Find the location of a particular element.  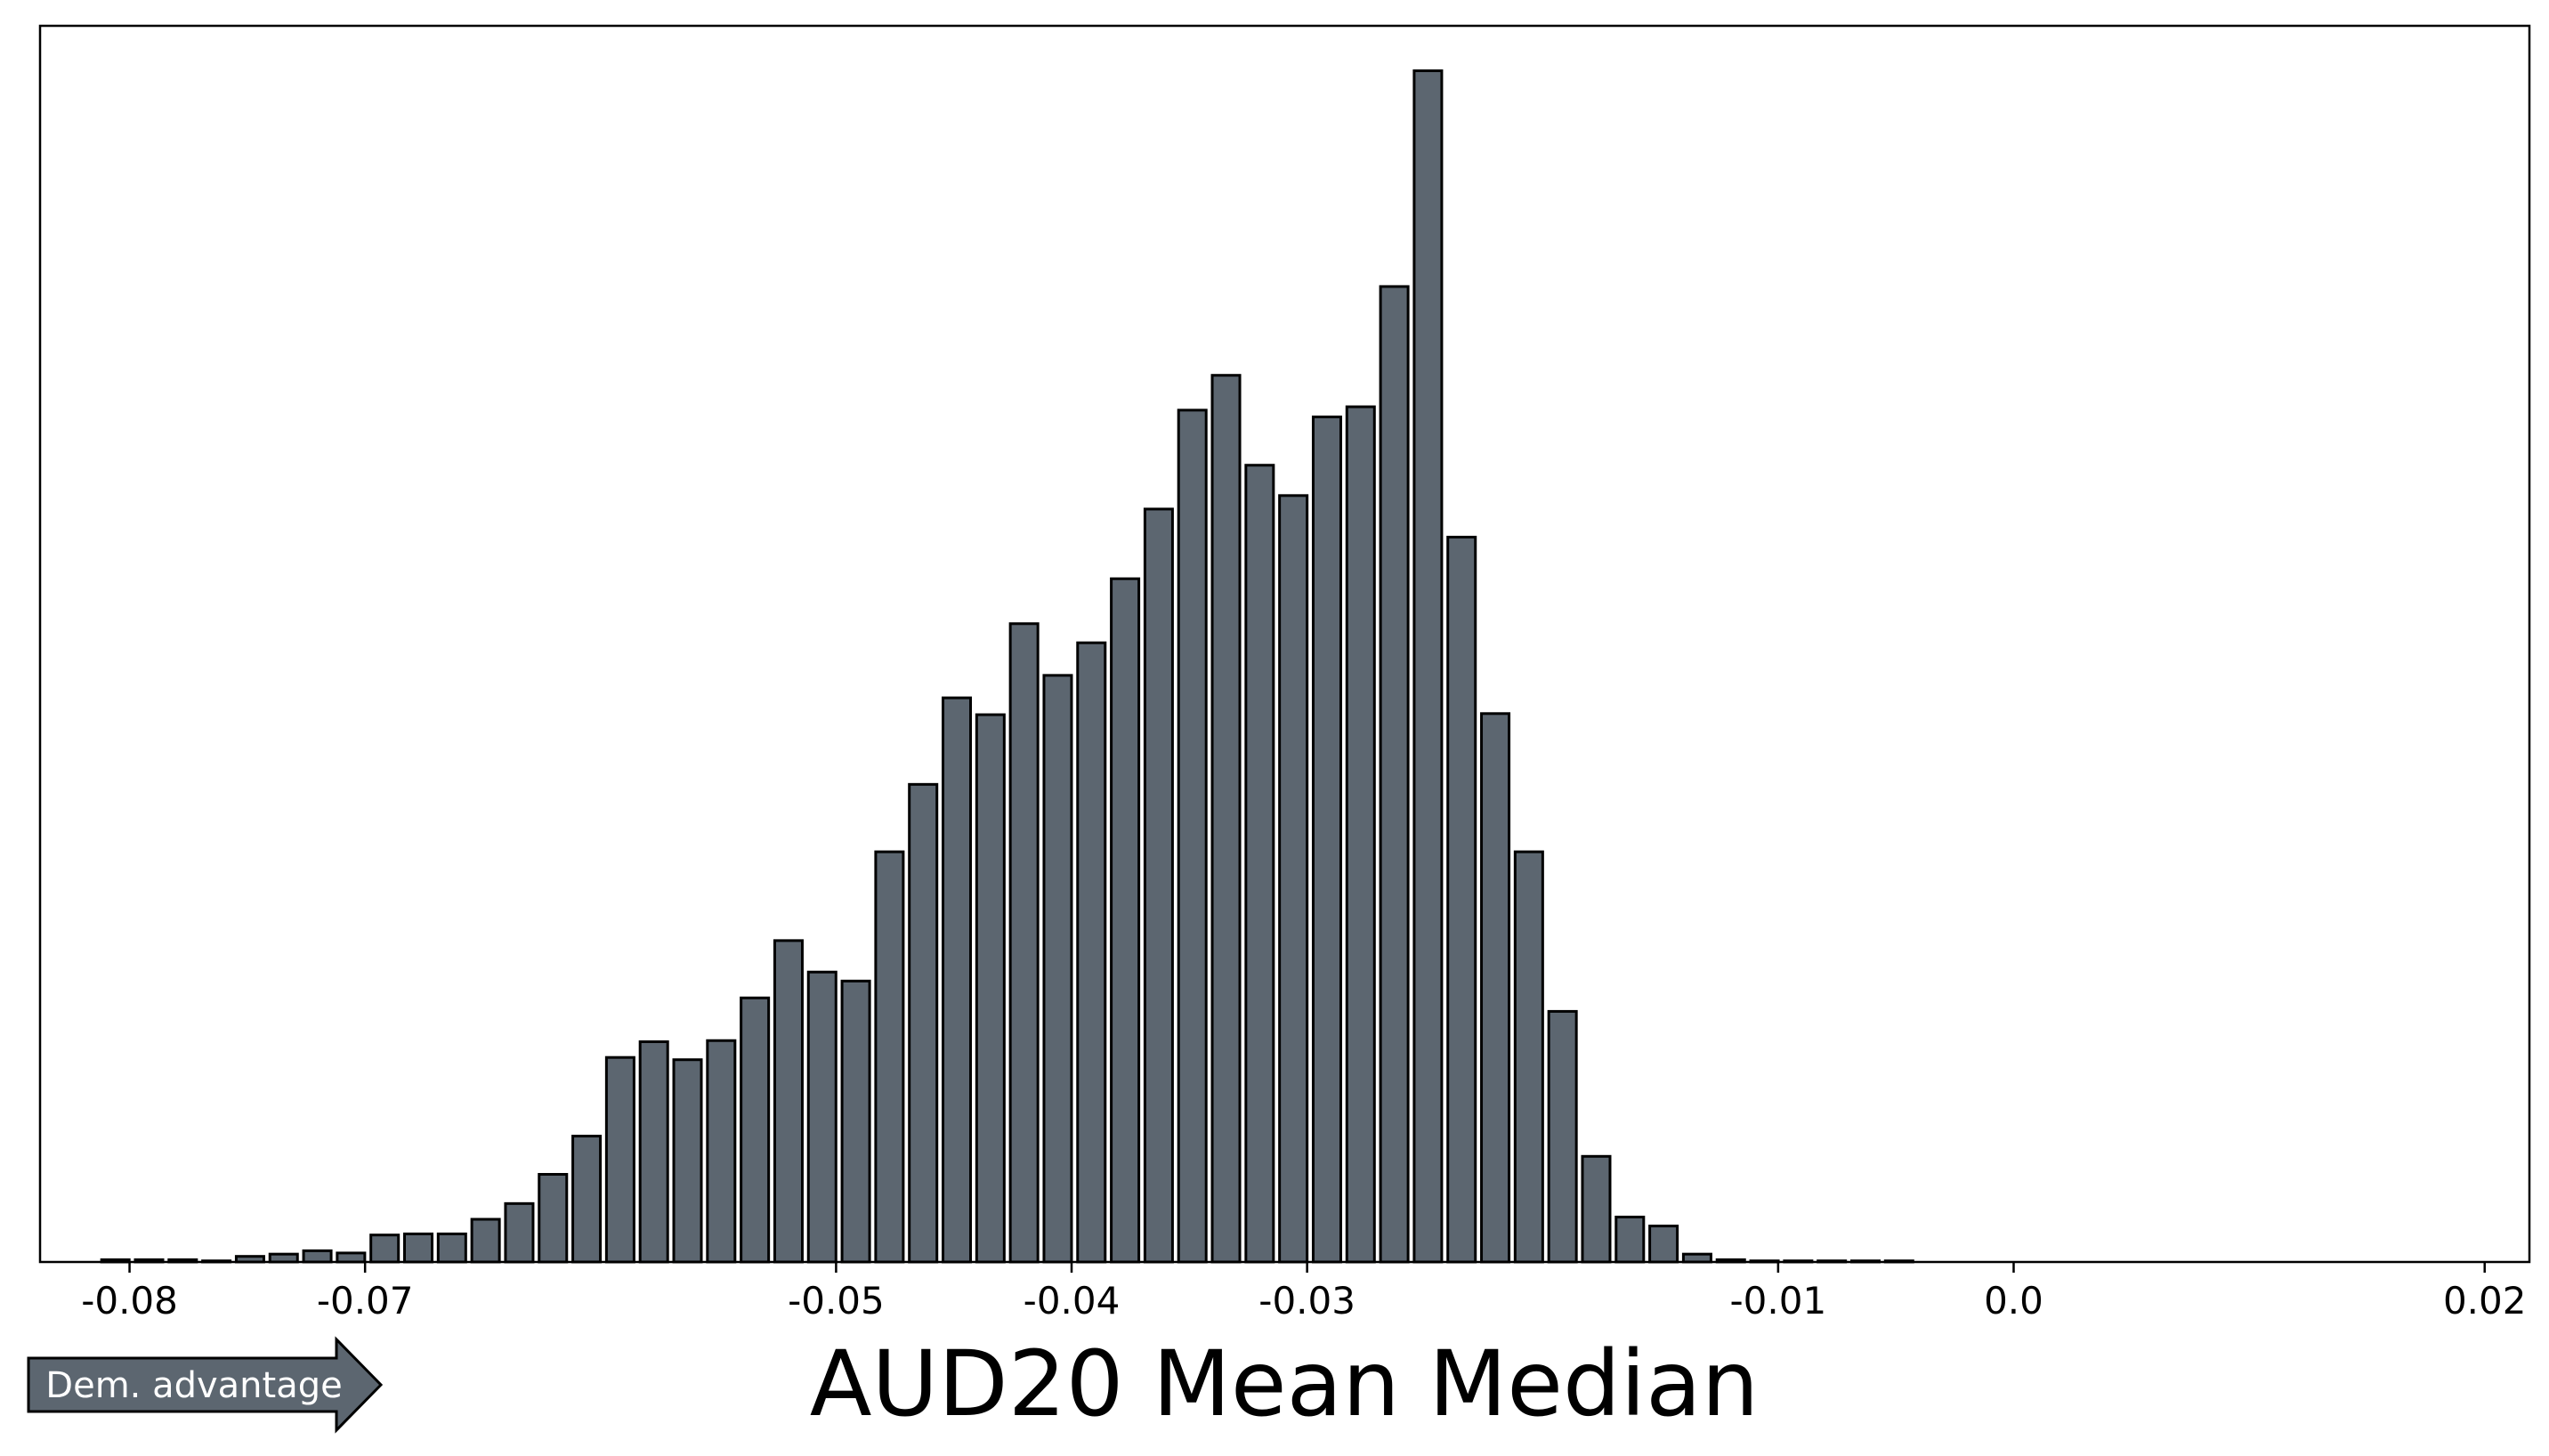

x-axis: -0.08 -0.07 -0.05 -0.04 -0.03 -0.01 0.0 0.02 is located at coordinates (1303, 1292).